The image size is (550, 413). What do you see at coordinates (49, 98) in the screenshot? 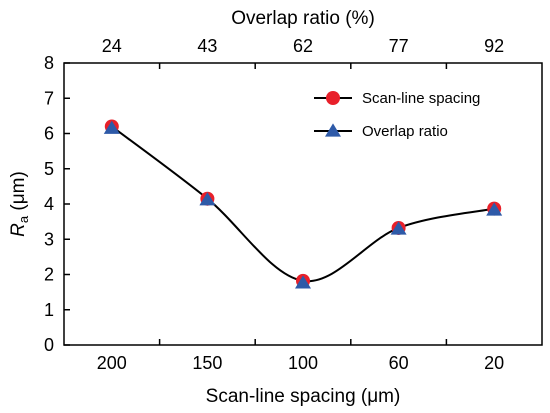
I see `y-tick-label: 7` at bounding box center [49, 98].